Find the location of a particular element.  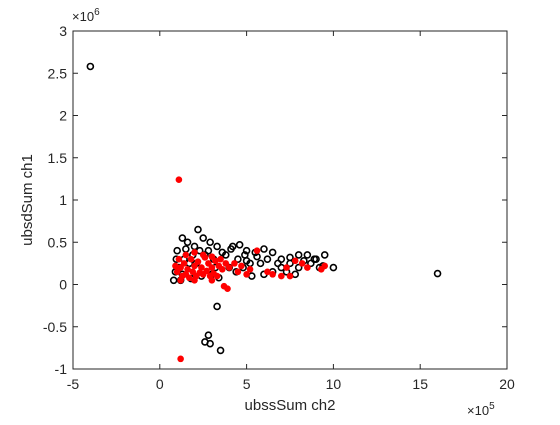

x-tick-label: -5 is located at coordinates (73, 384).